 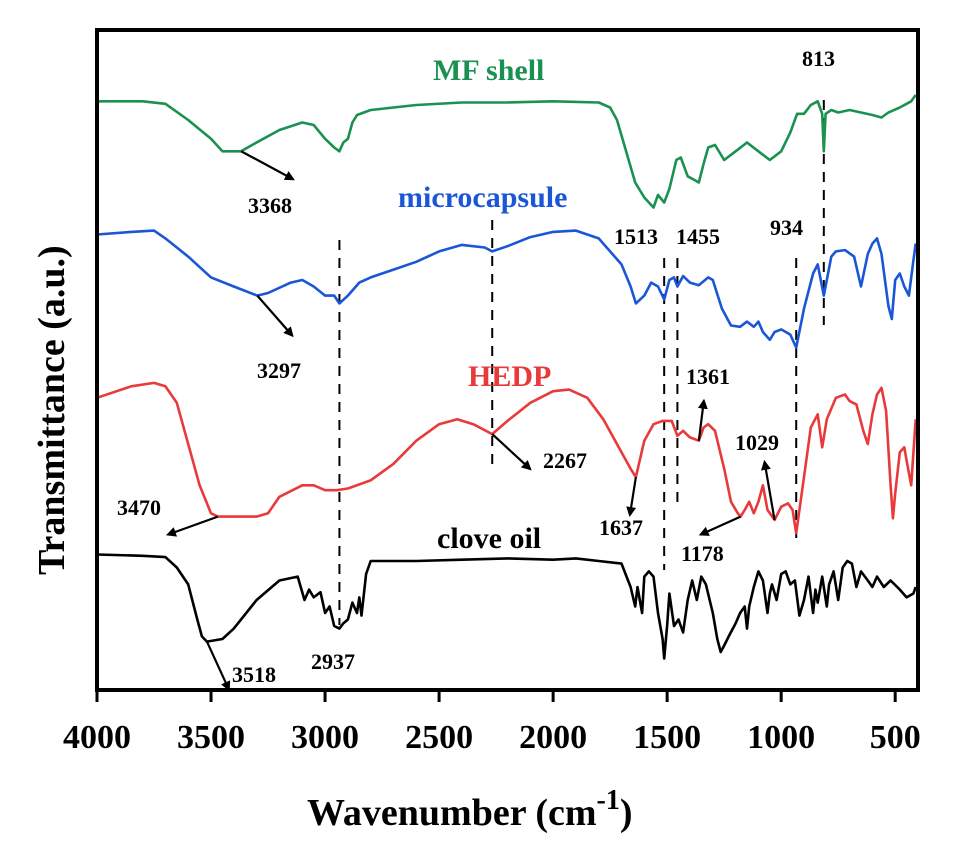 I want to click on series-label-mf-shell: MF shell, so click(x=488, y=70).